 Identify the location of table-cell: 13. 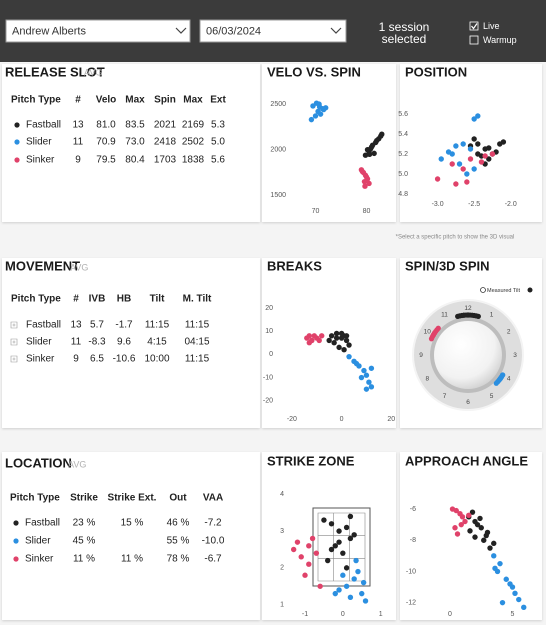
(76, 325).